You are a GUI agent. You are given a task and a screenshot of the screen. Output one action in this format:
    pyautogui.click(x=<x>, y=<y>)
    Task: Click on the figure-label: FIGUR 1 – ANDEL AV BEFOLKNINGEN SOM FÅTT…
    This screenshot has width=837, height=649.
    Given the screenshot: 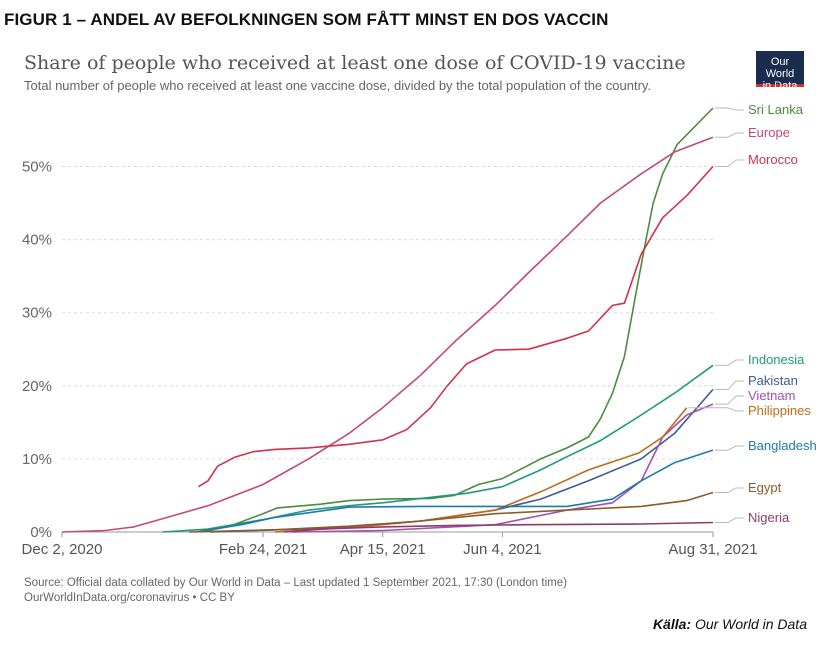 What is the action you would take?
    pyautogui.click(x=306, y=19)
    